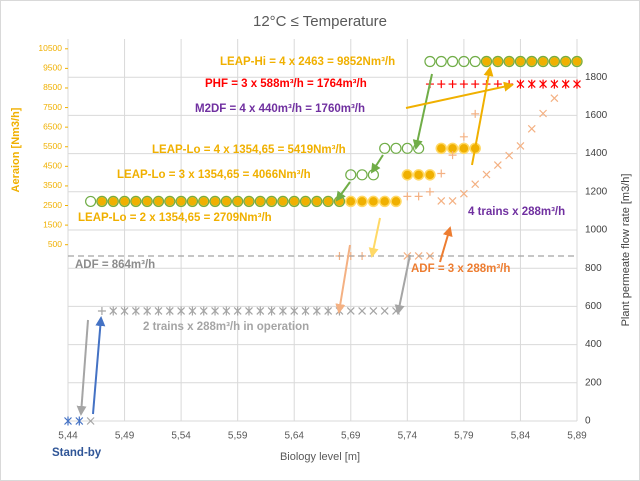  What do you see at coordinates (626, 250) in the screenshot?
I see `y2-axis-label: Plant permeate flow rate [m3/h]` at bounding box center [626, 250].